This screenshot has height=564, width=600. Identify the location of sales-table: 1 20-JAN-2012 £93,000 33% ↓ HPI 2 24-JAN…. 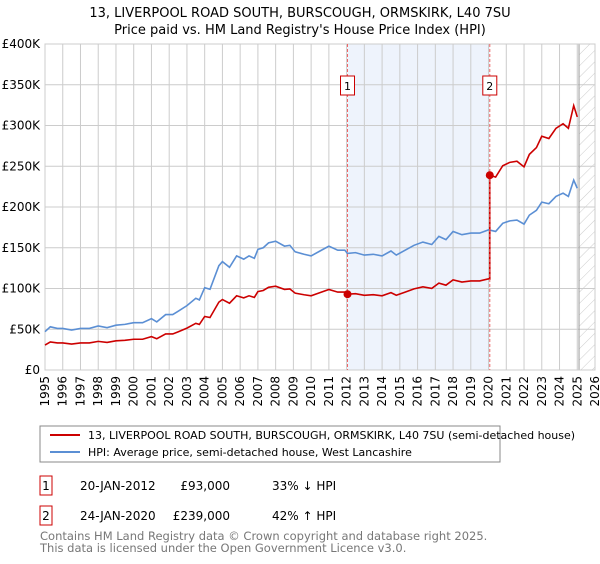
(187, 500).